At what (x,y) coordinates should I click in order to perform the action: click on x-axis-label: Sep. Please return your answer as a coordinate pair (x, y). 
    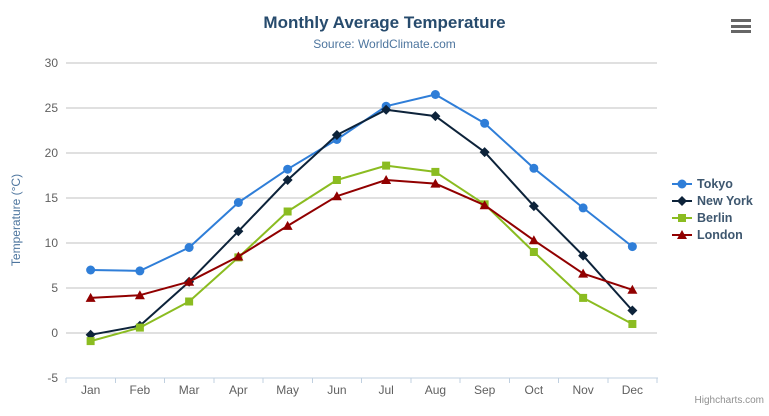
    Looking at the image, I should click on (485, 390).